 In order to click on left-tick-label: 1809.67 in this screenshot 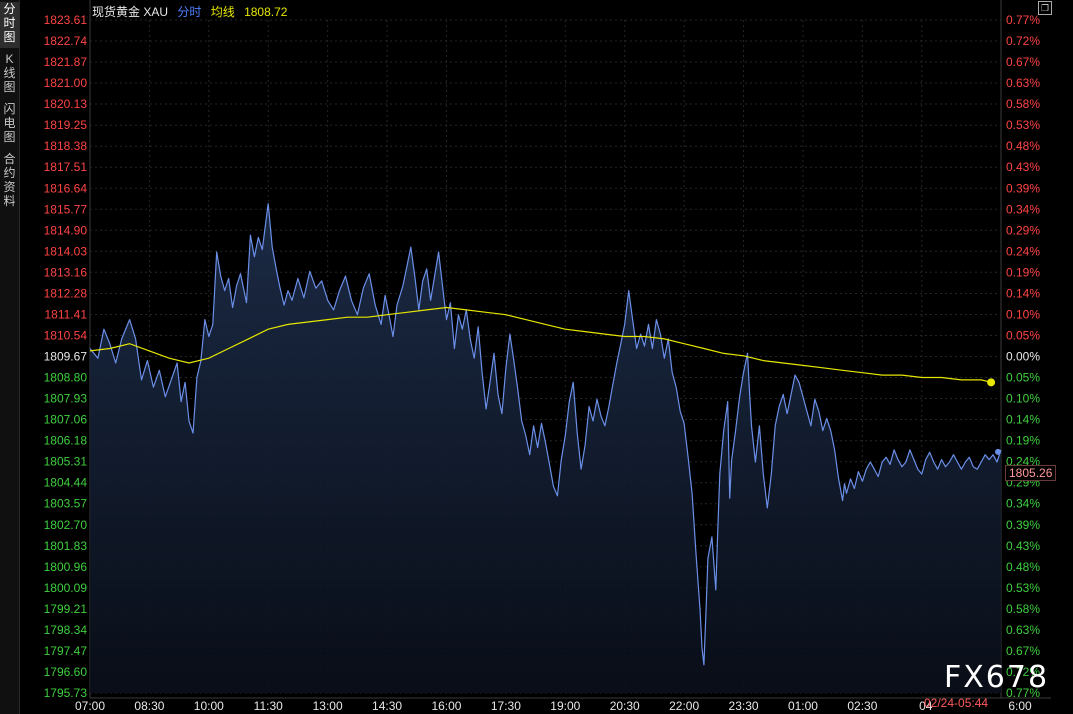, I will do `click(66, 357)`.